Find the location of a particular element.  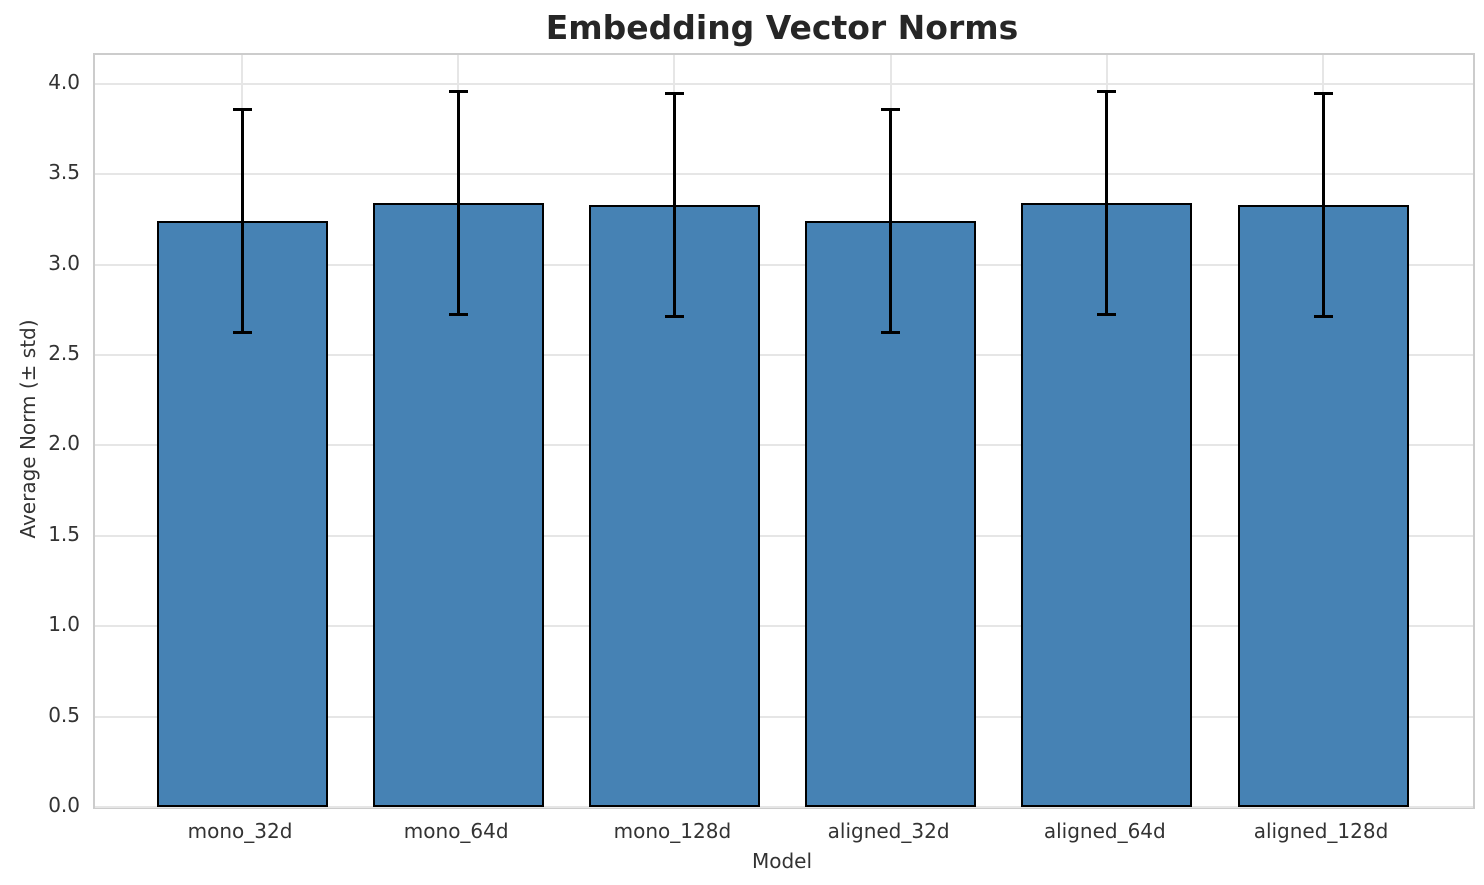

error-cap-top-mono_128d is located at coordinates (674, 93).